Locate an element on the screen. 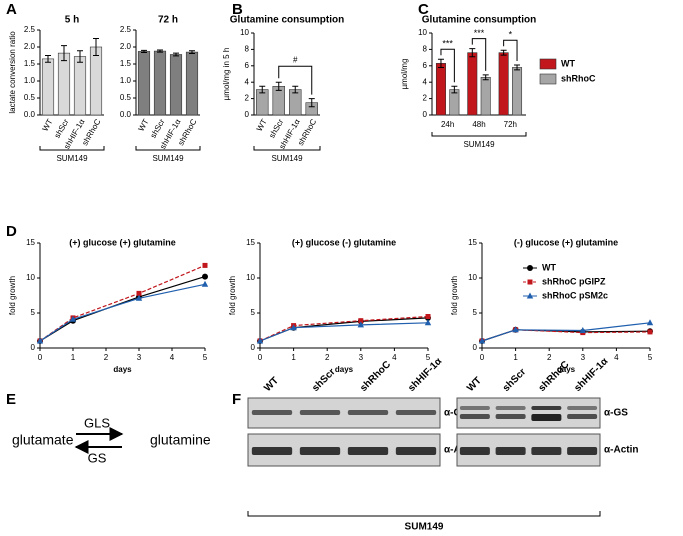  x-tick-label: 72h is located at coordinates (510, 124).